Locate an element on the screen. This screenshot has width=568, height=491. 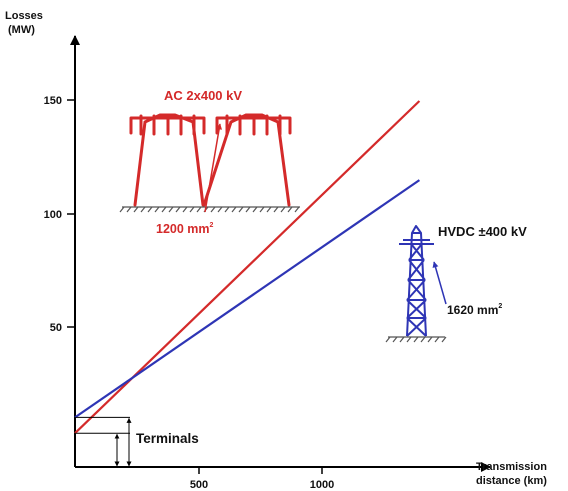
ac-tower-icon is located at coordinates (210, 160).